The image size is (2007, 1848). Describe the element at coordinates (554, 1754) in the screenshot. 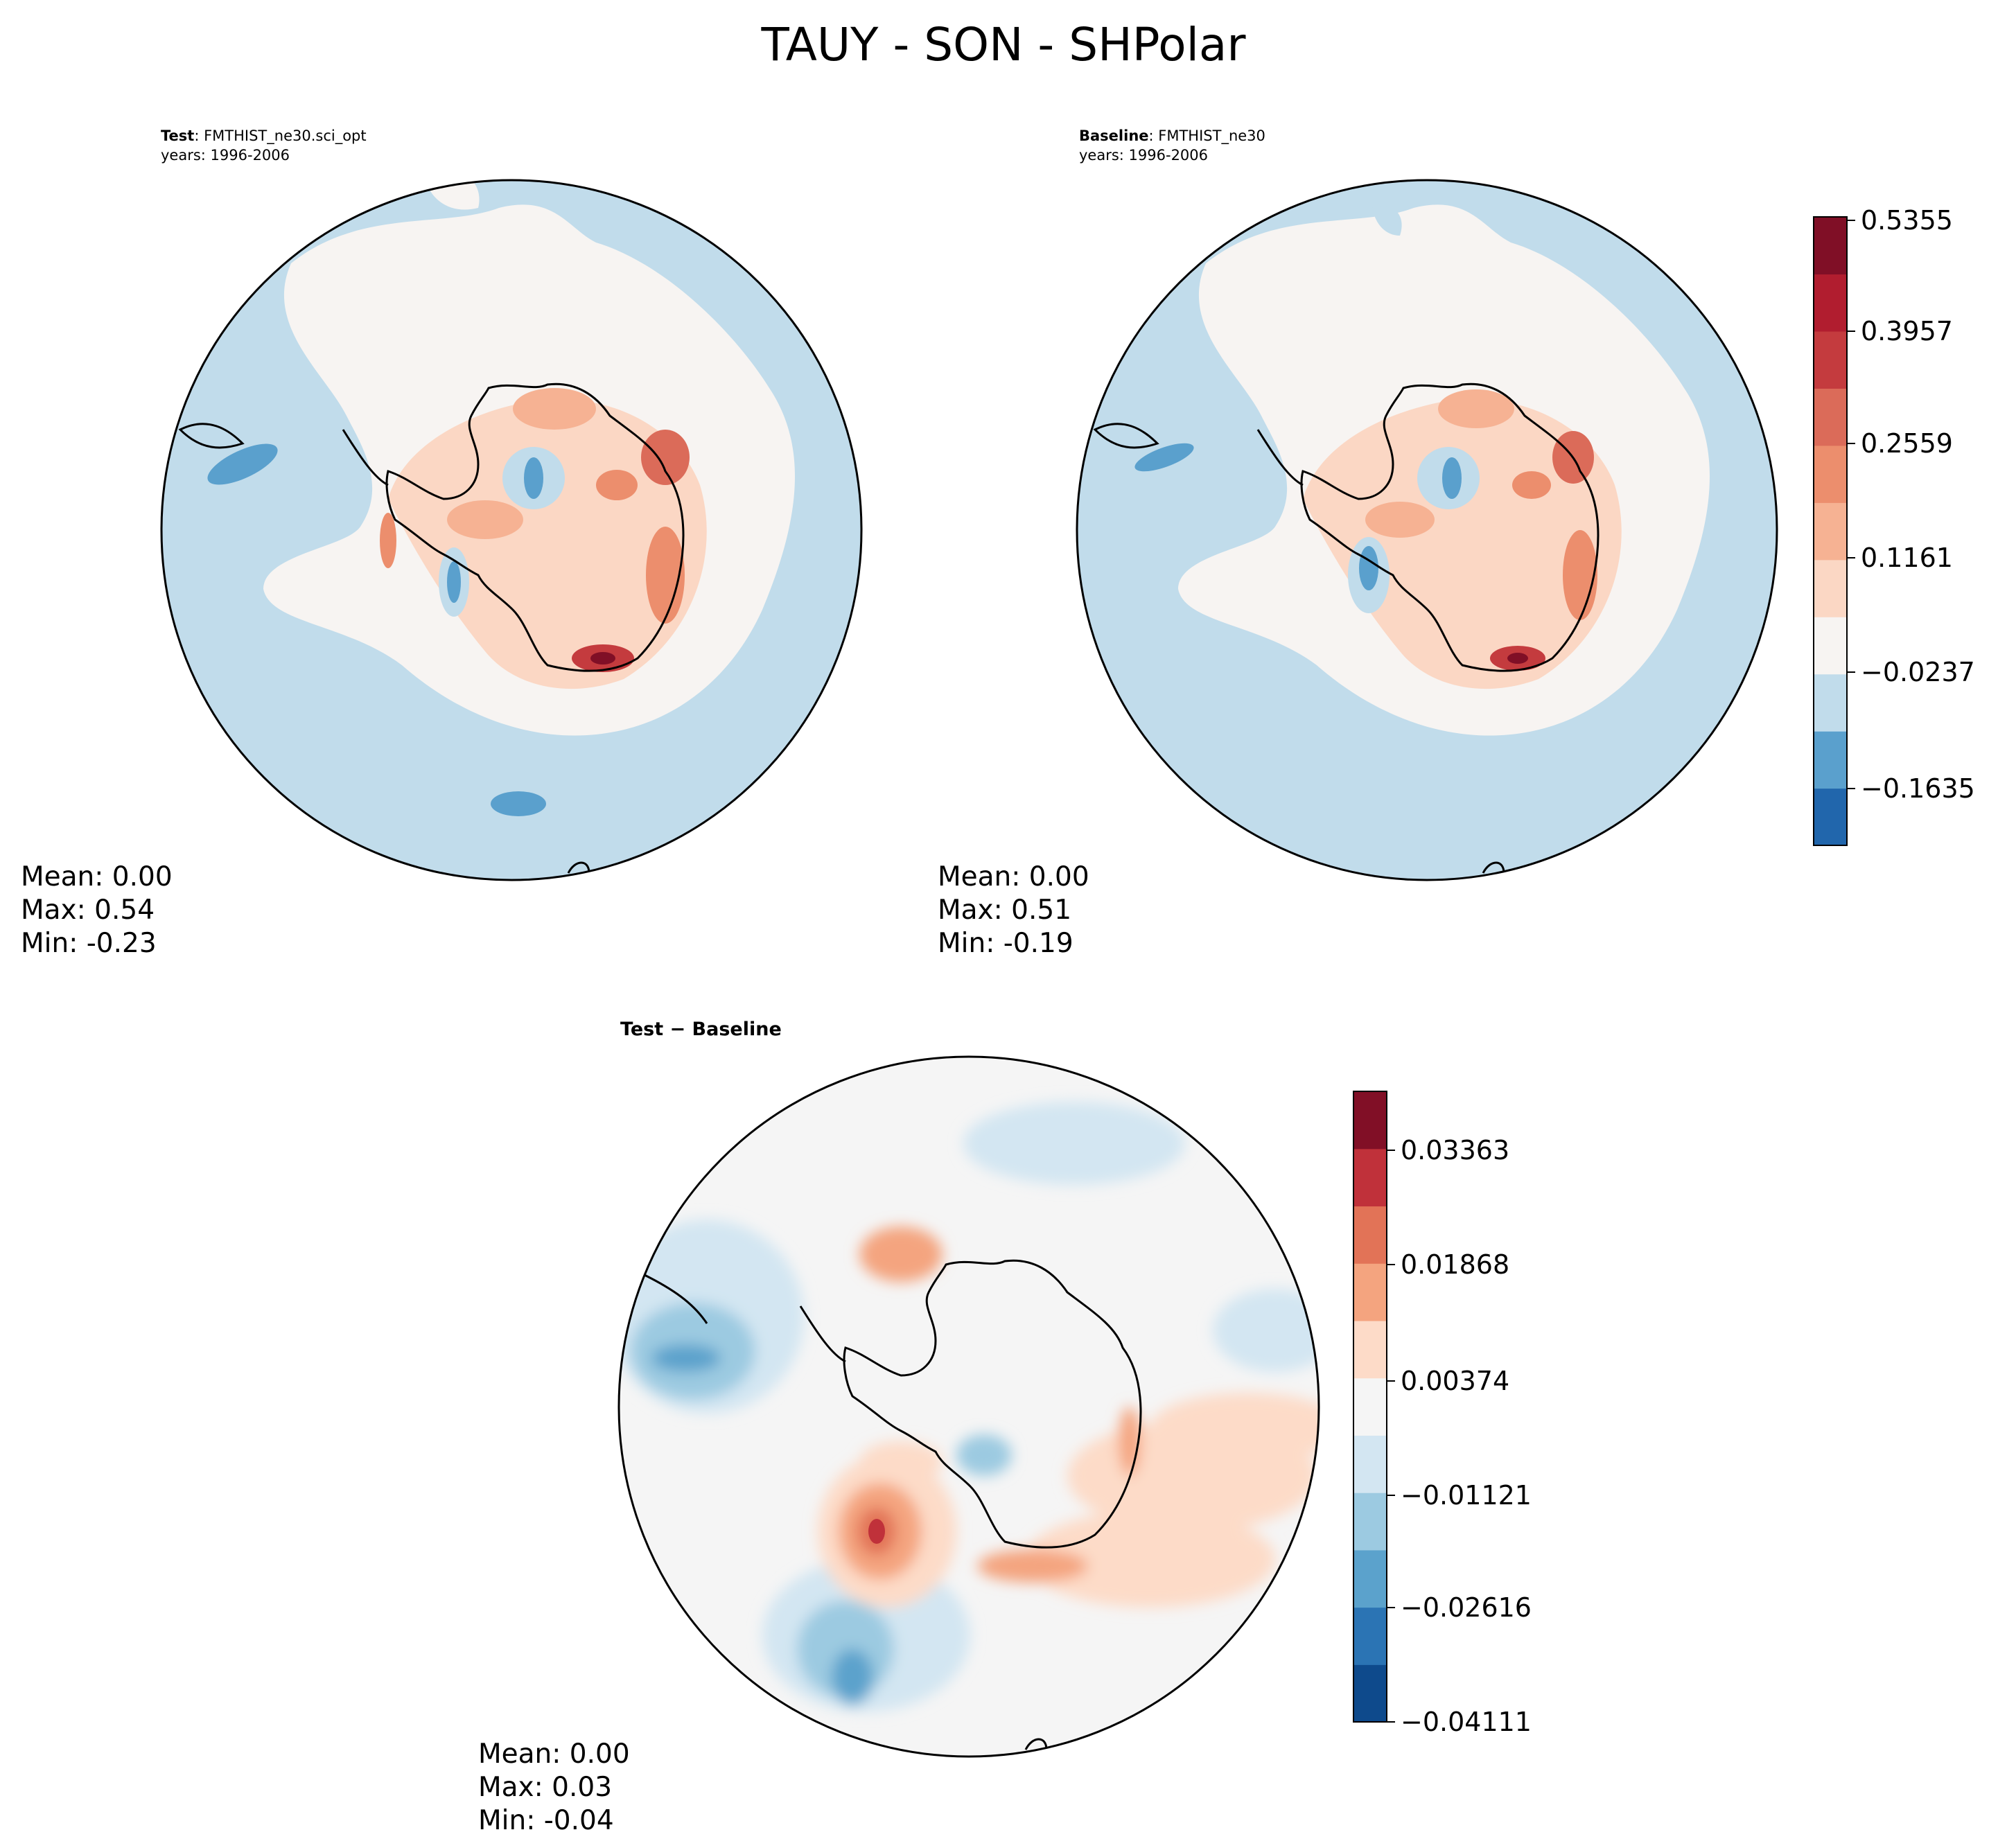

I see `diff-mean: Mean: 0.00` at that location.